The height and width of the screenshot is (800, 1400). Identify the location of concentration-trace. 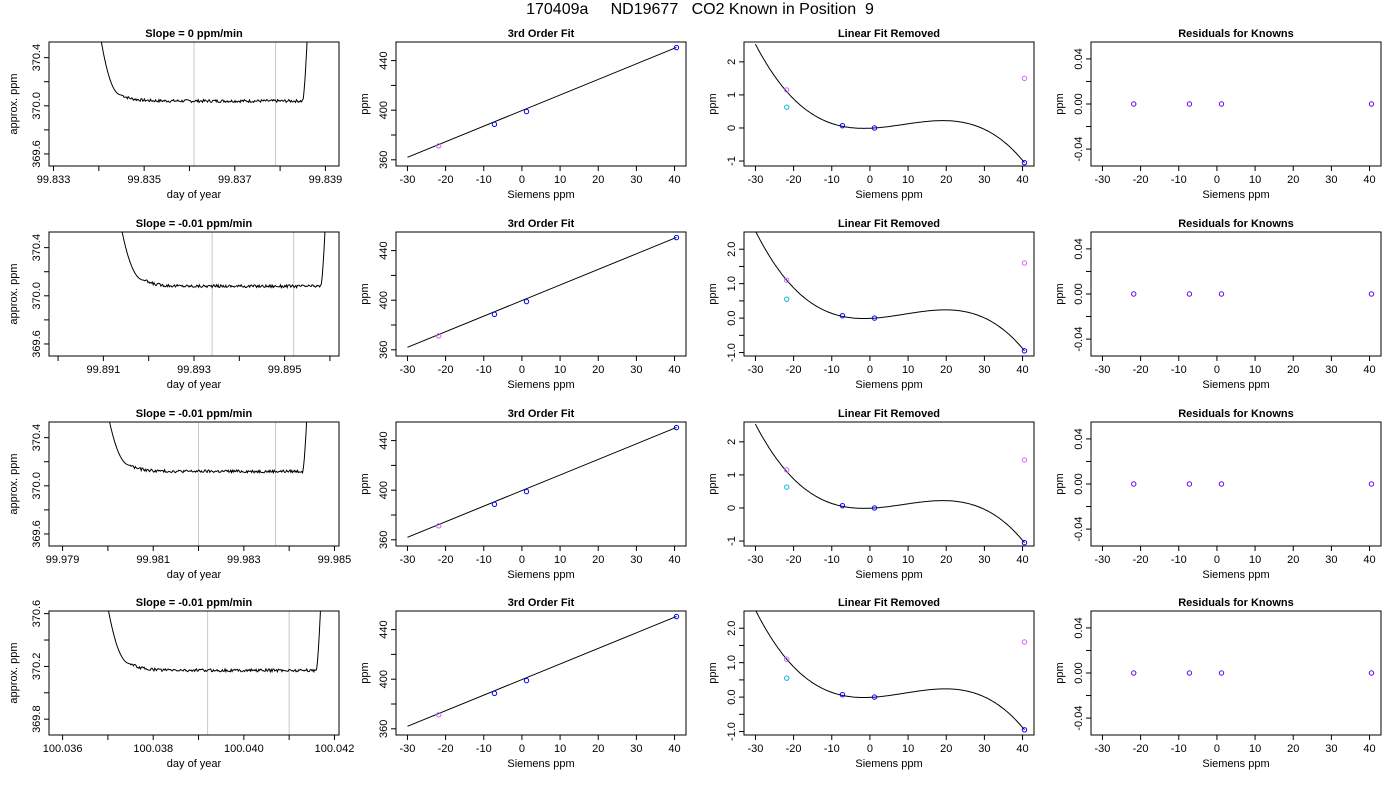
(208, 448).